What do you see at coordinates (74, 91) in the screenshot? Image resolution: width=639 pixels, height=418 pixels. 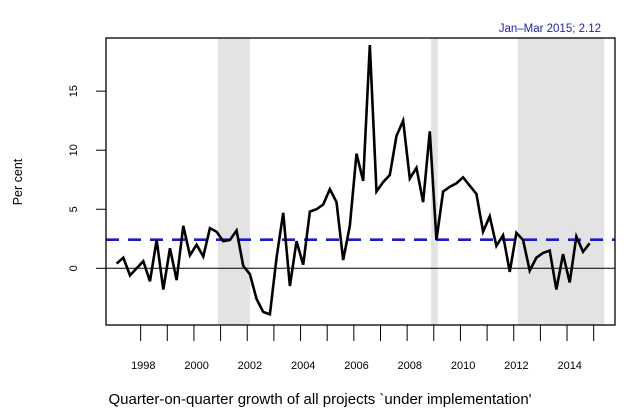 I see `y-tick-label: 15` at bounding box center [74, 91].